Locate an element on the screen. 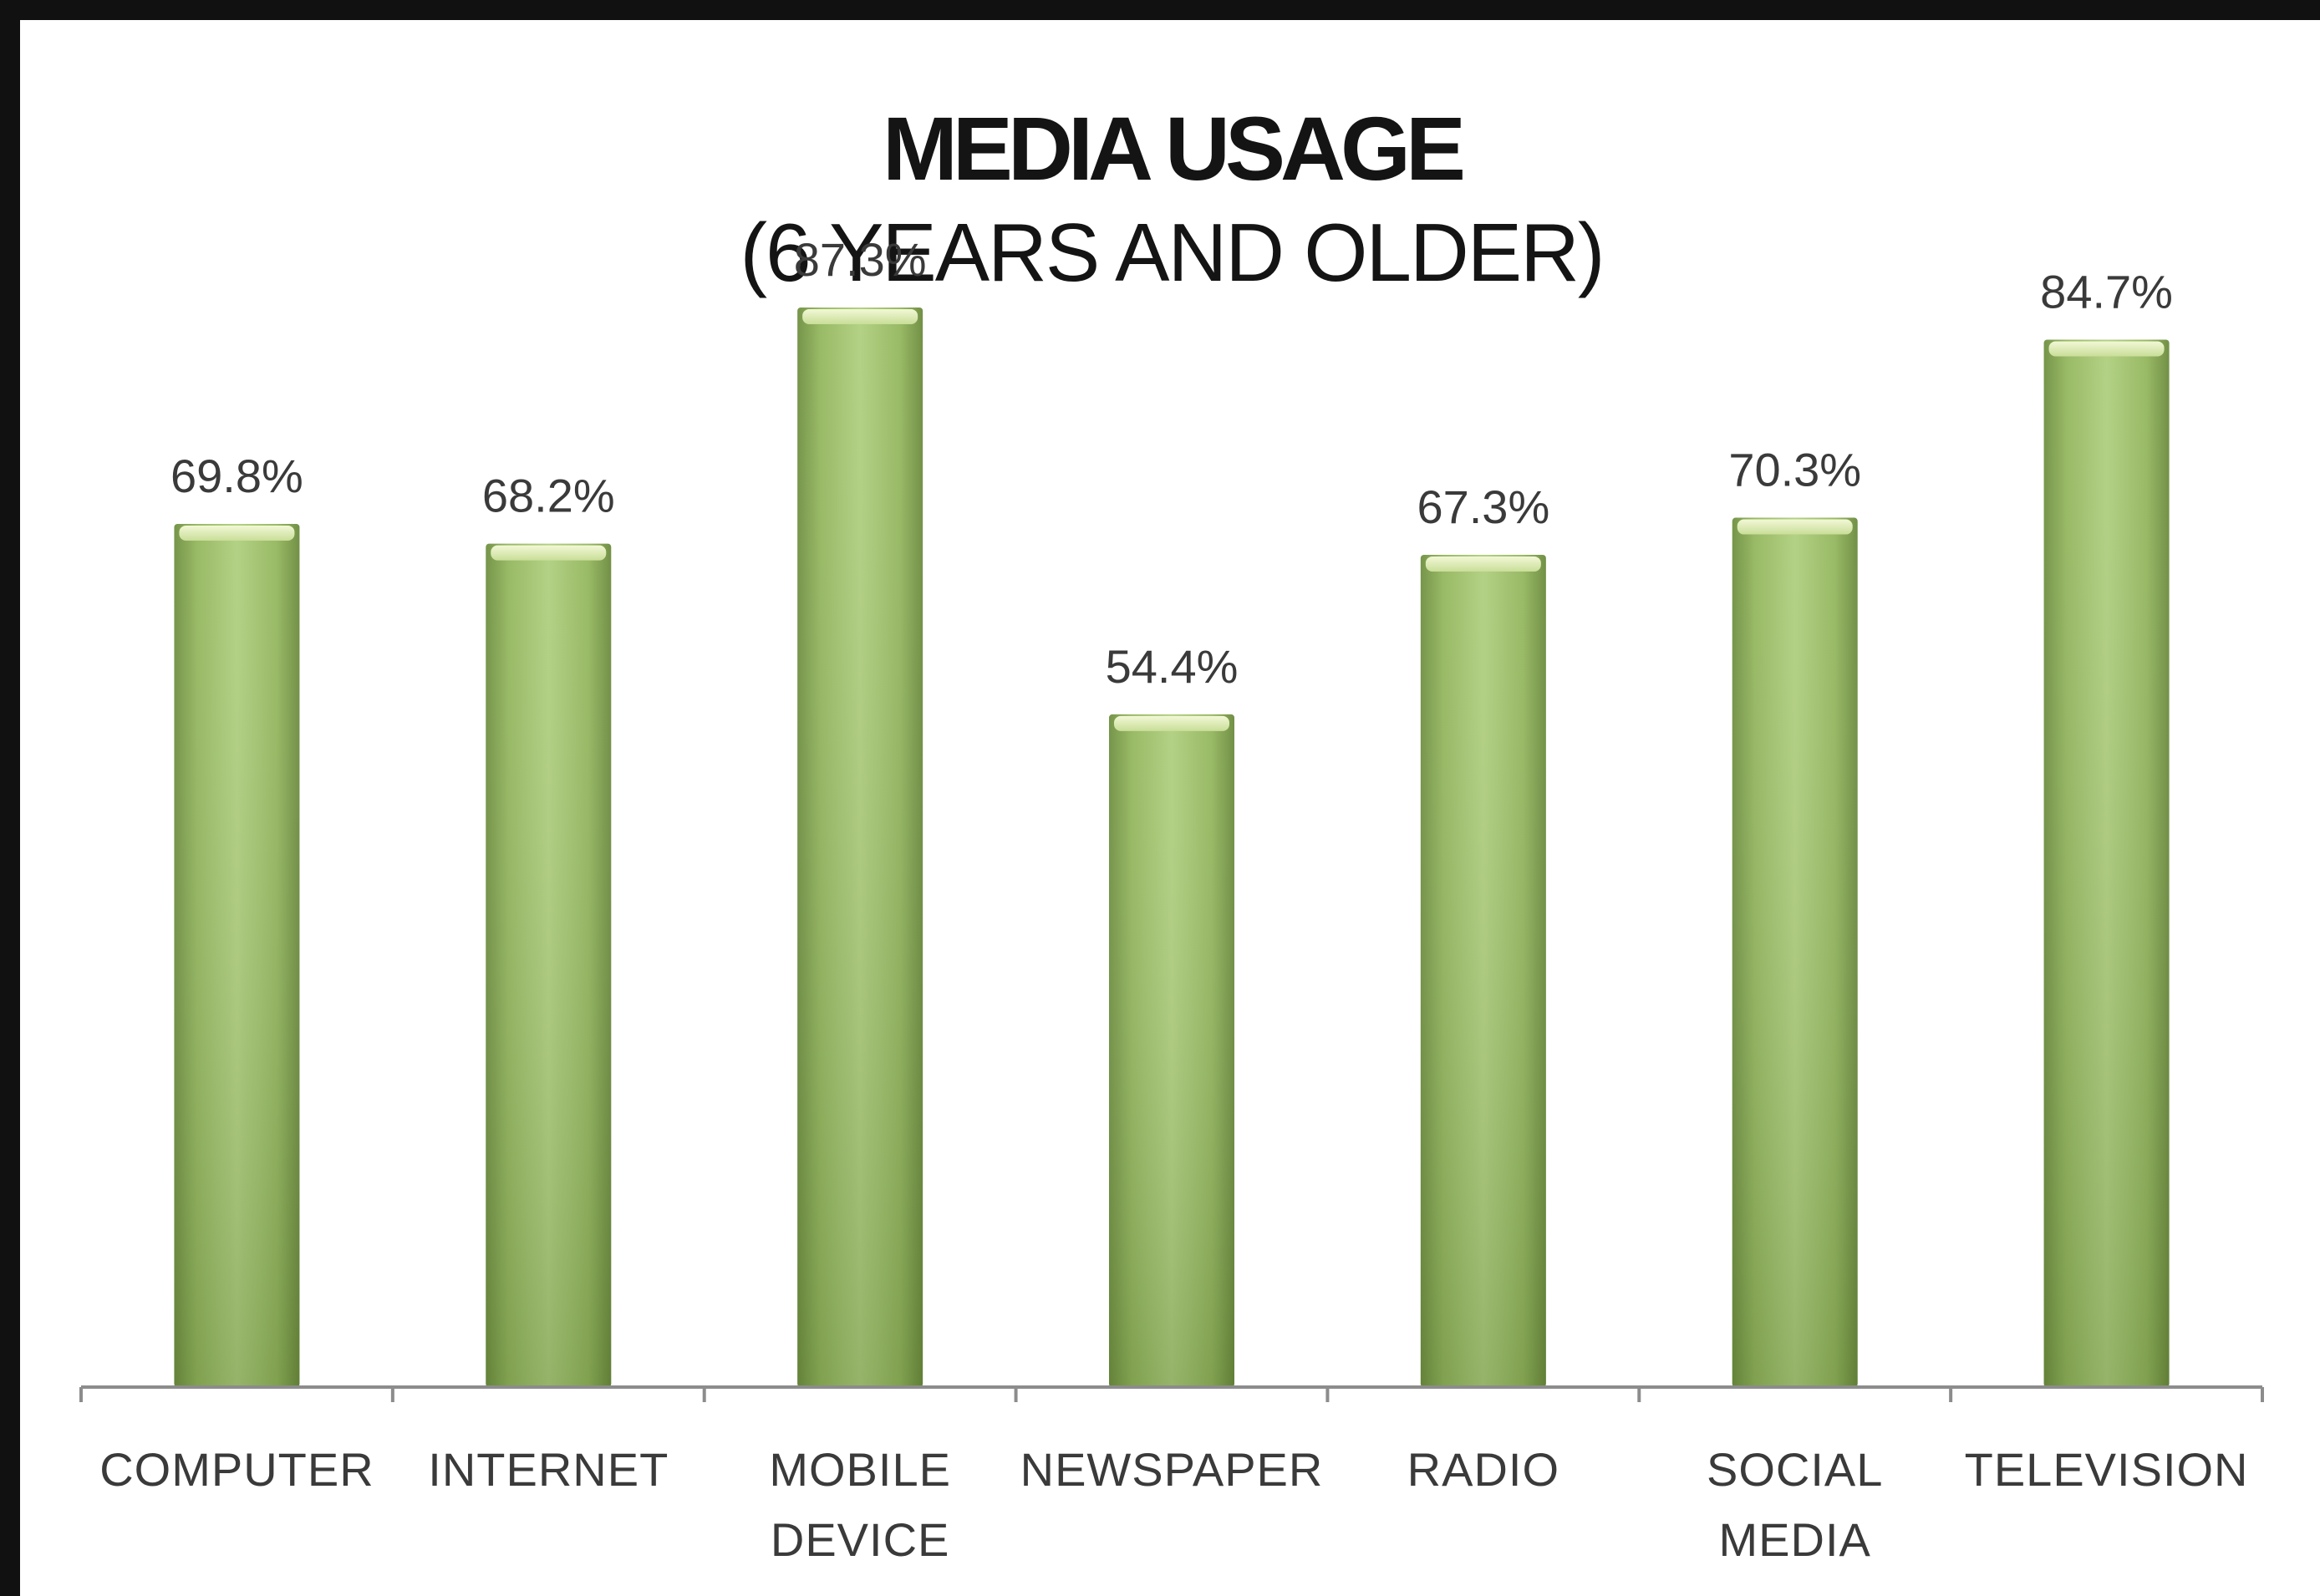 Image resolution: width=2320 pixels, height=1596 pixels. data-label: 54.4% is located at coordinates (1172, 666).